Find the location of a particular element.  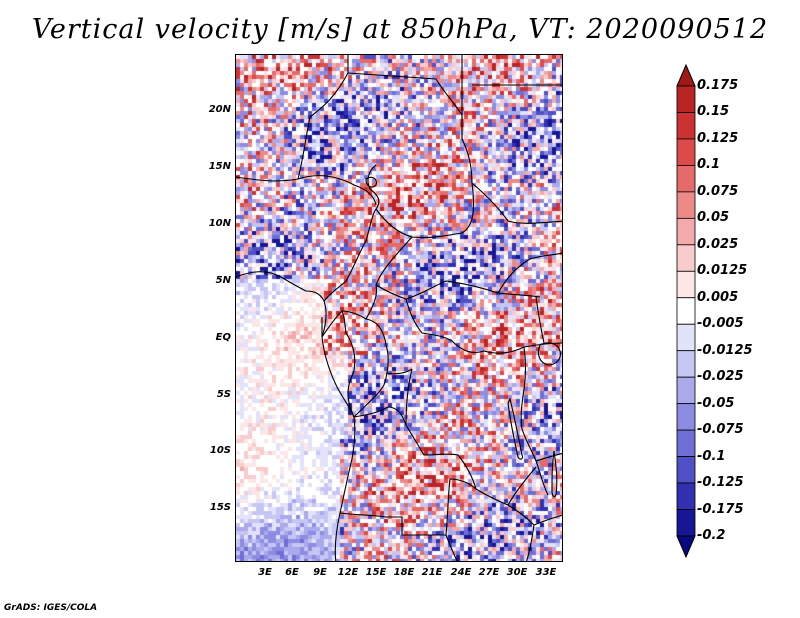

border-congo-river is located at coordinates (399, 397).